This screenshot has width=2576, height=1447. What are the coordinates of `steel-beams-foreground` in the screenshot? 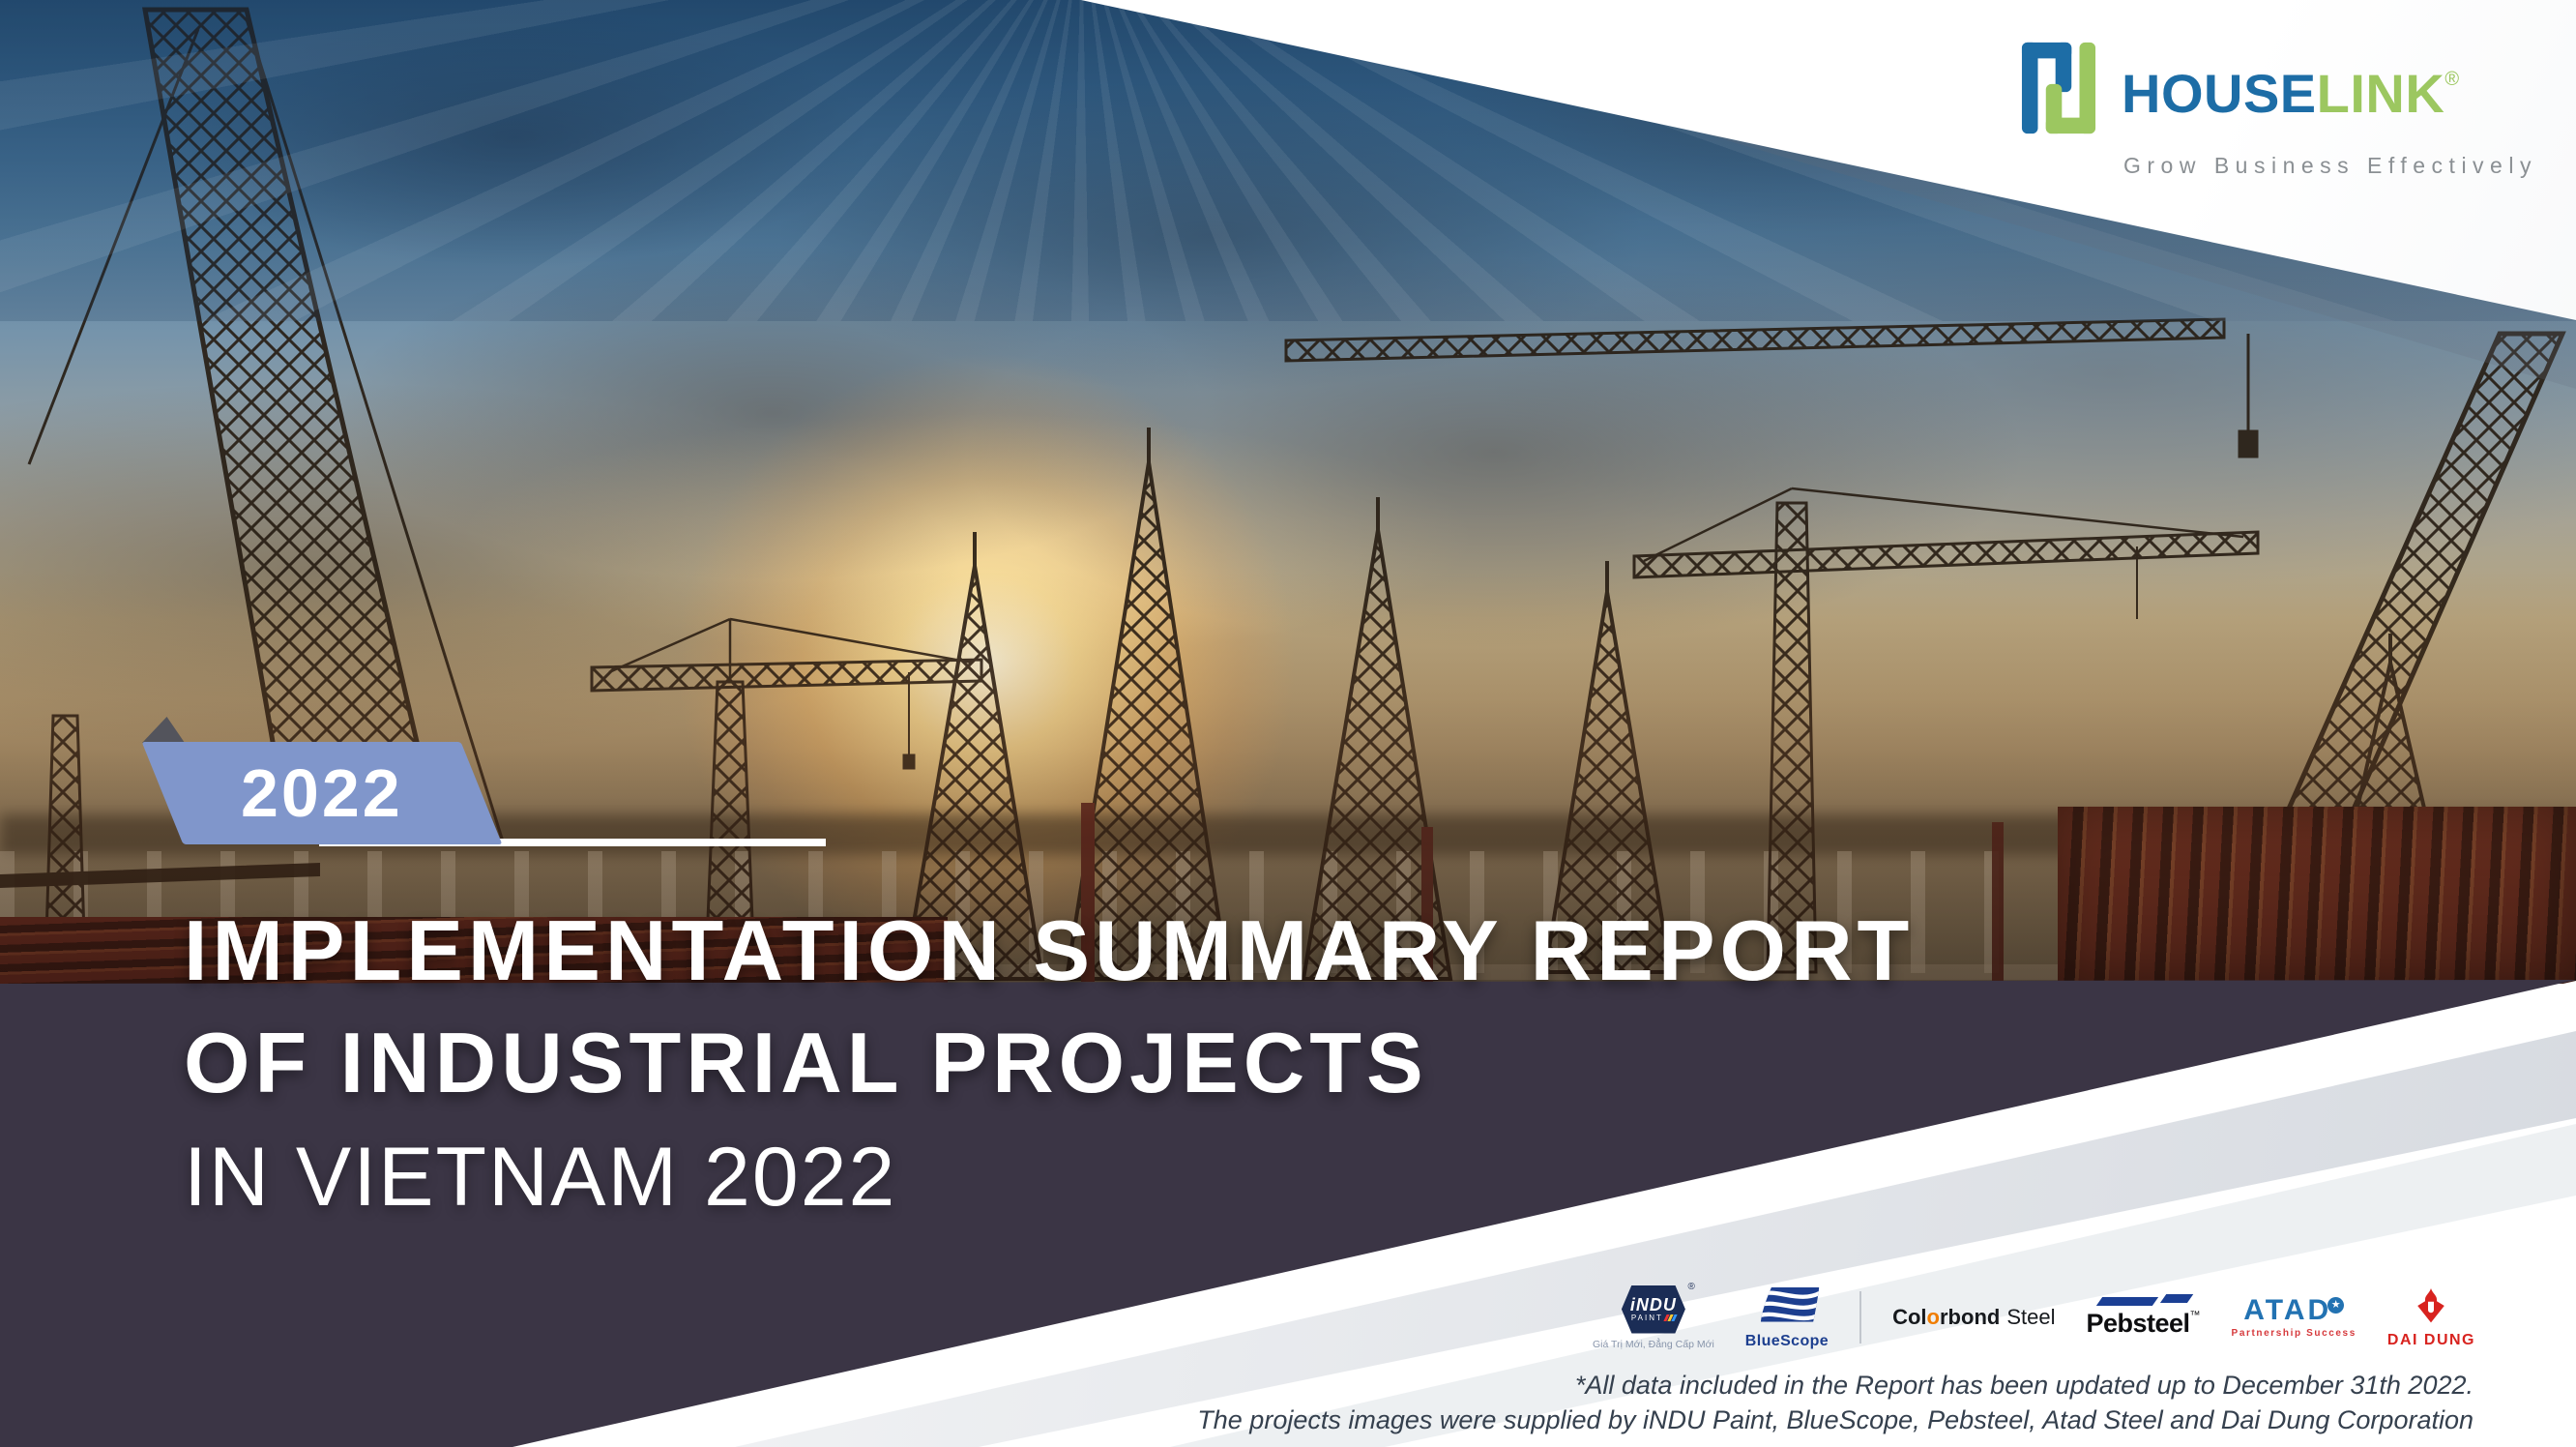 It's located at (474, 950).